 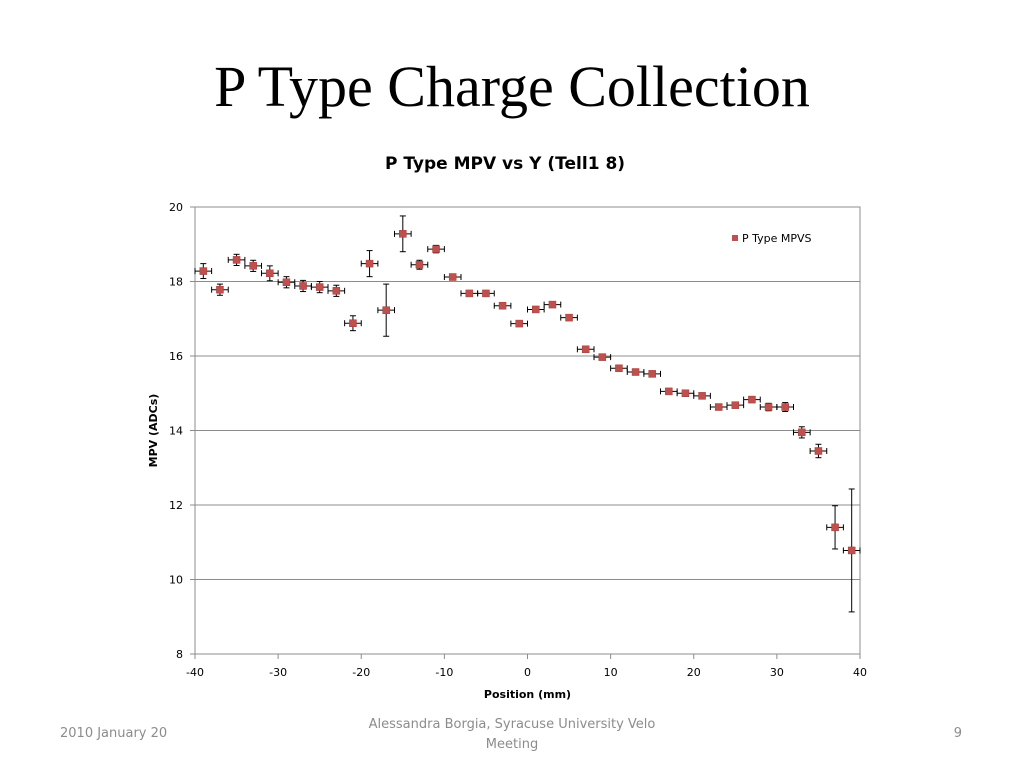 What do you see at coordinates (176, 505) in the screenshot?
I see `y-tick-label: 12` at bounding box center [176, 505].